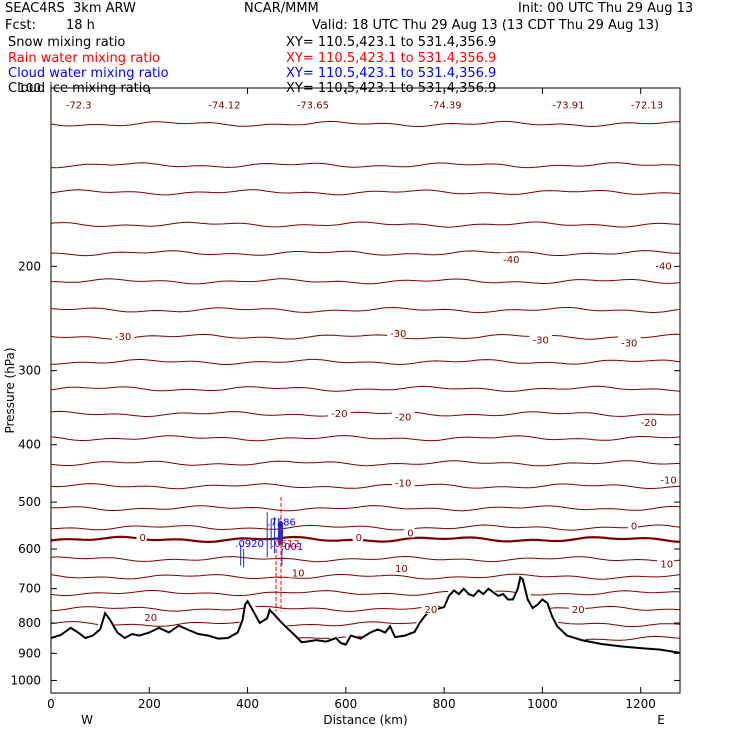 The width and height of the screenshot is (740, 740). I want to click on field-name-cloud-water: Cloud water mixing ratio, so click(88, 73).